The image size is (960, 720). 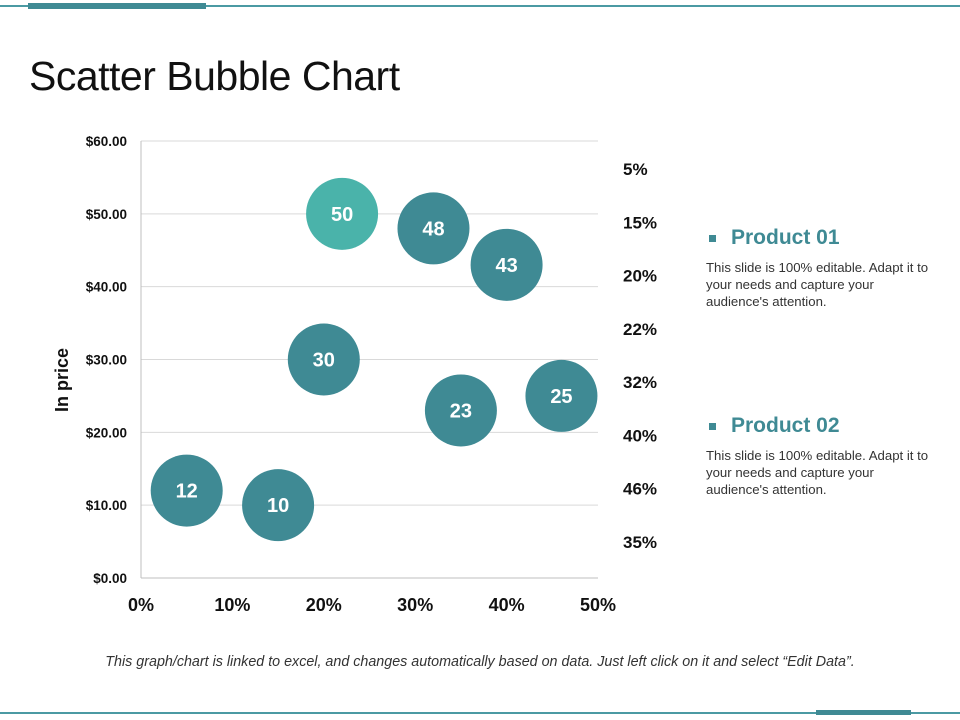 I want to click on secondary-label: 40%, so click(x=640, y=435).